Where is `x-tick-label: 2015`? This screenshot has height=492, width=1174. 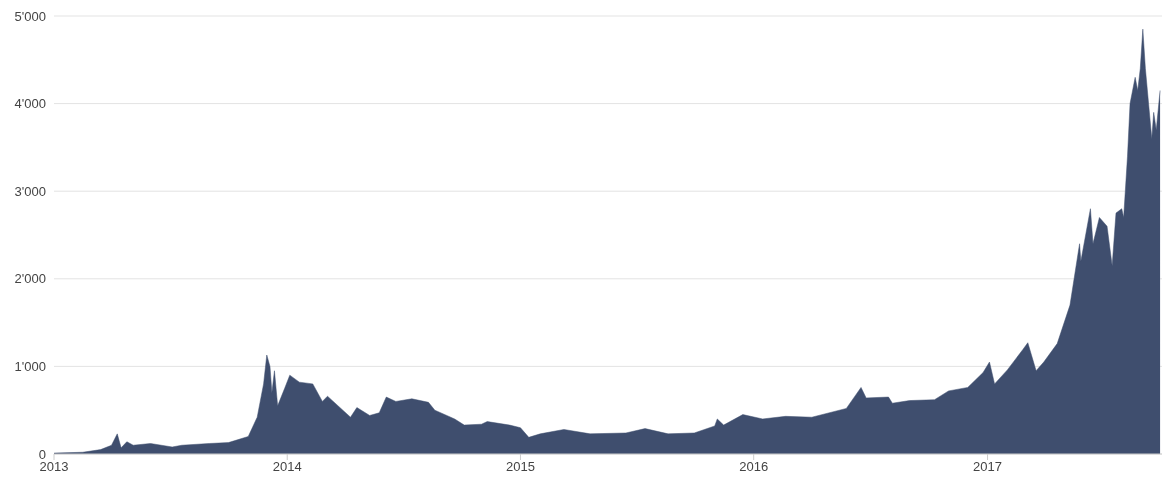 x-tick-label: 2015 is located at coordinates (520, 467).